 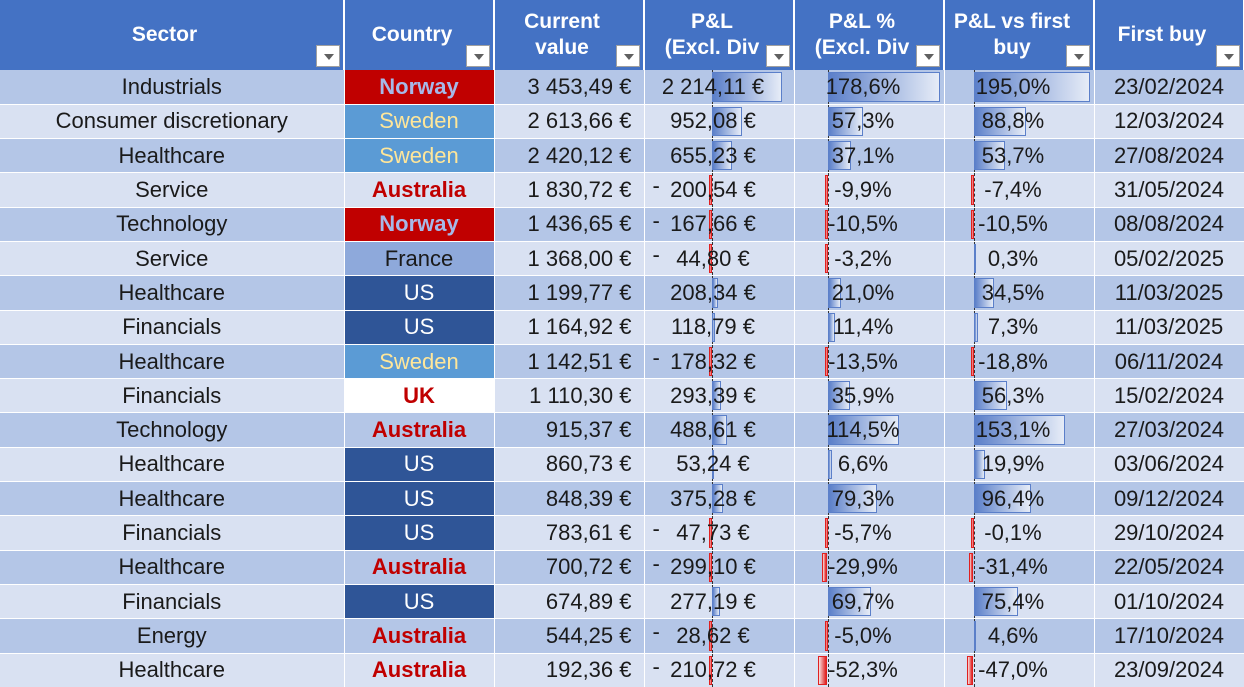 I want to click on cell-sector: Service, so click(x=172, y=190).